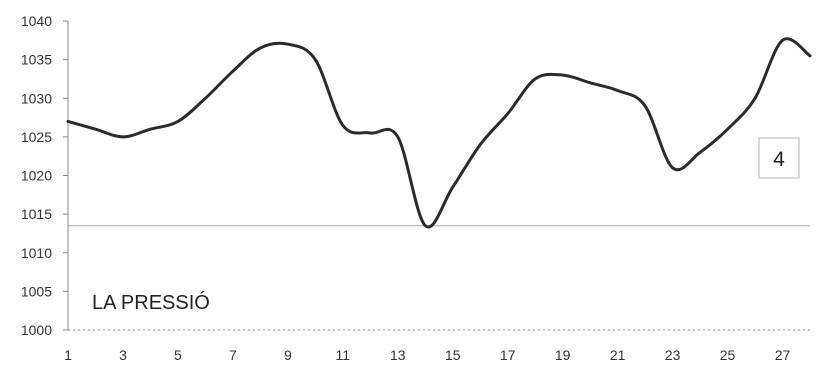  What do you see at coordinates (288, 355) in the screenshot?
I see `x-tick-label: 9` at bounding box center [288, 355].